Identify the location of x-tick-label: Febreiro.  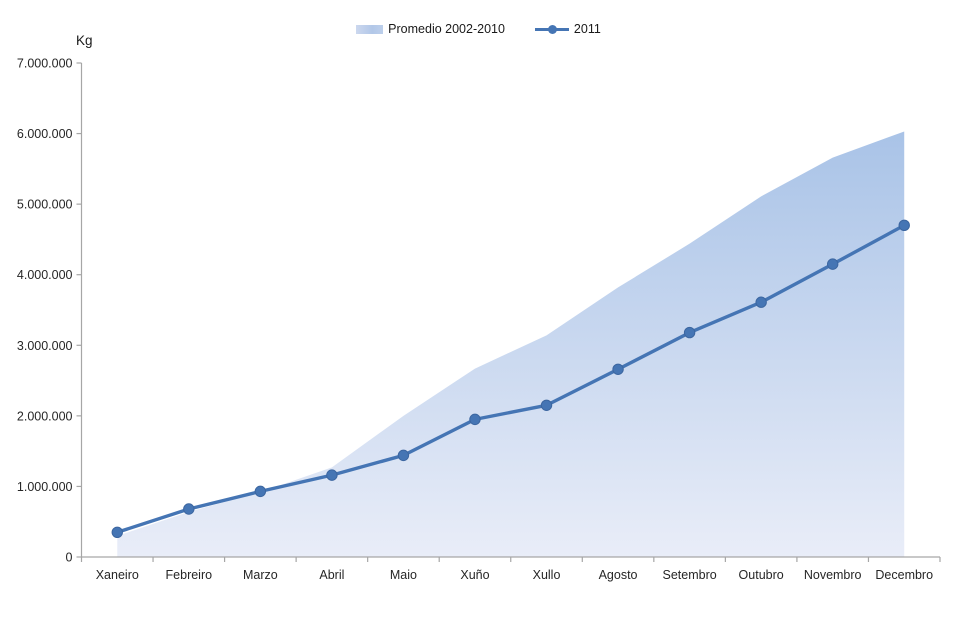
(189, 575).